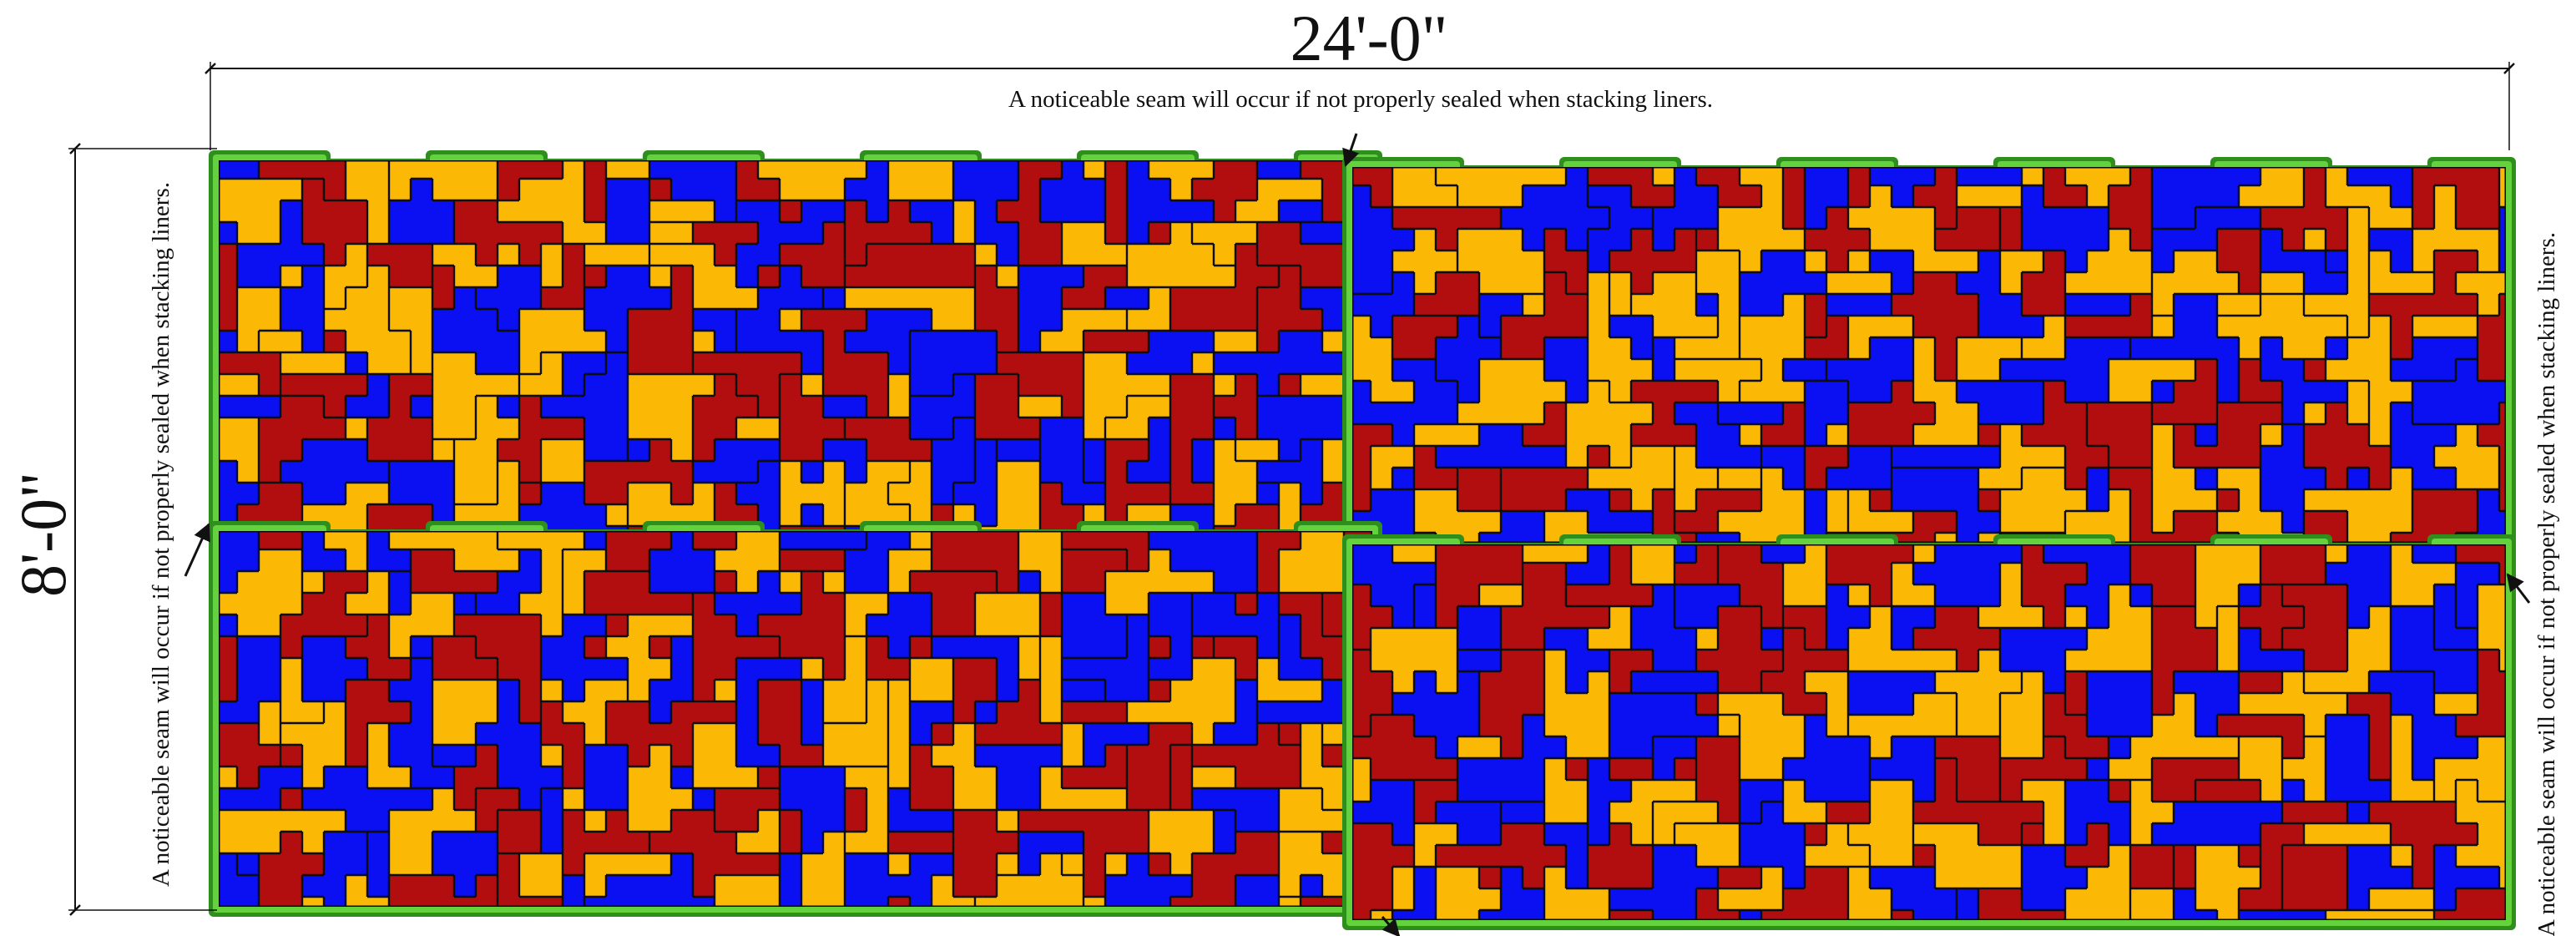 This screenshot has height=936, width=2576. I want to click on seam-note-left-arrow, so click(197, 550).